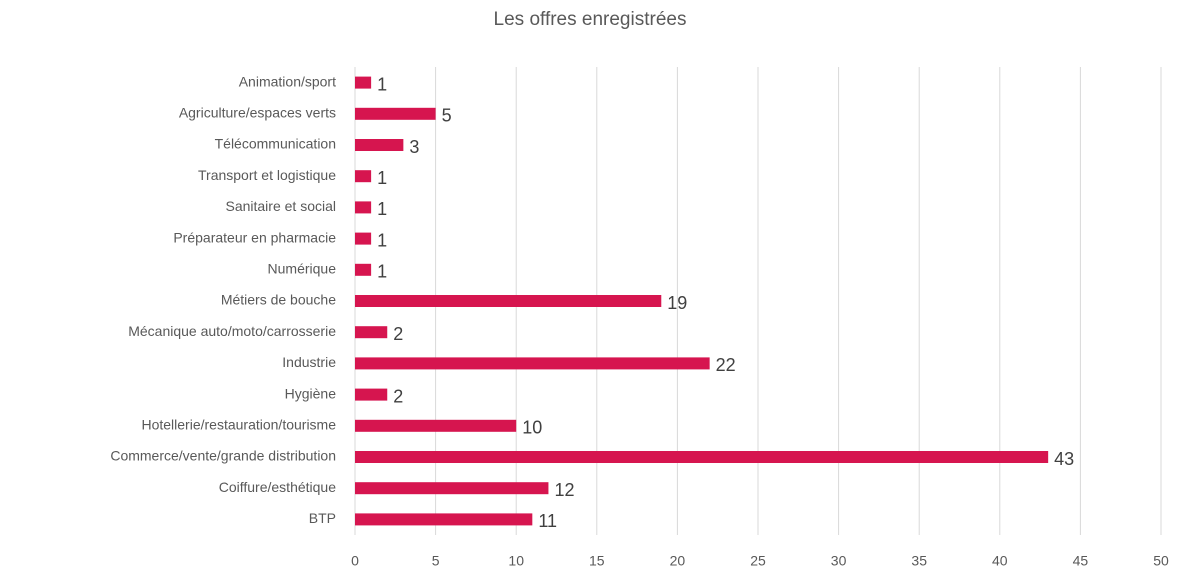 This screenshot has height=573, width=1180. Describe the element at coordinates (280, 206) in the screenshot. I see `y-tick-label: Sanitaire et social` at that location.